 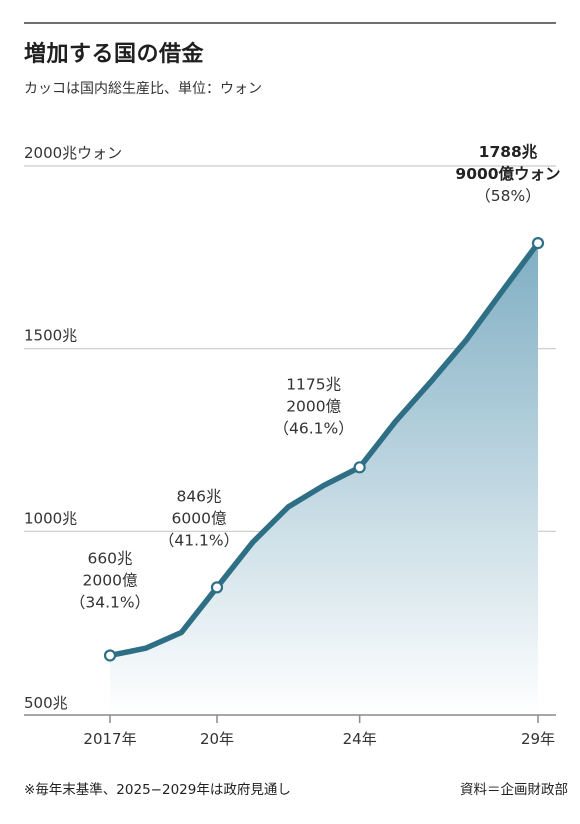 I want to click on data-label: 1788兆, so click(x=508, y=152).